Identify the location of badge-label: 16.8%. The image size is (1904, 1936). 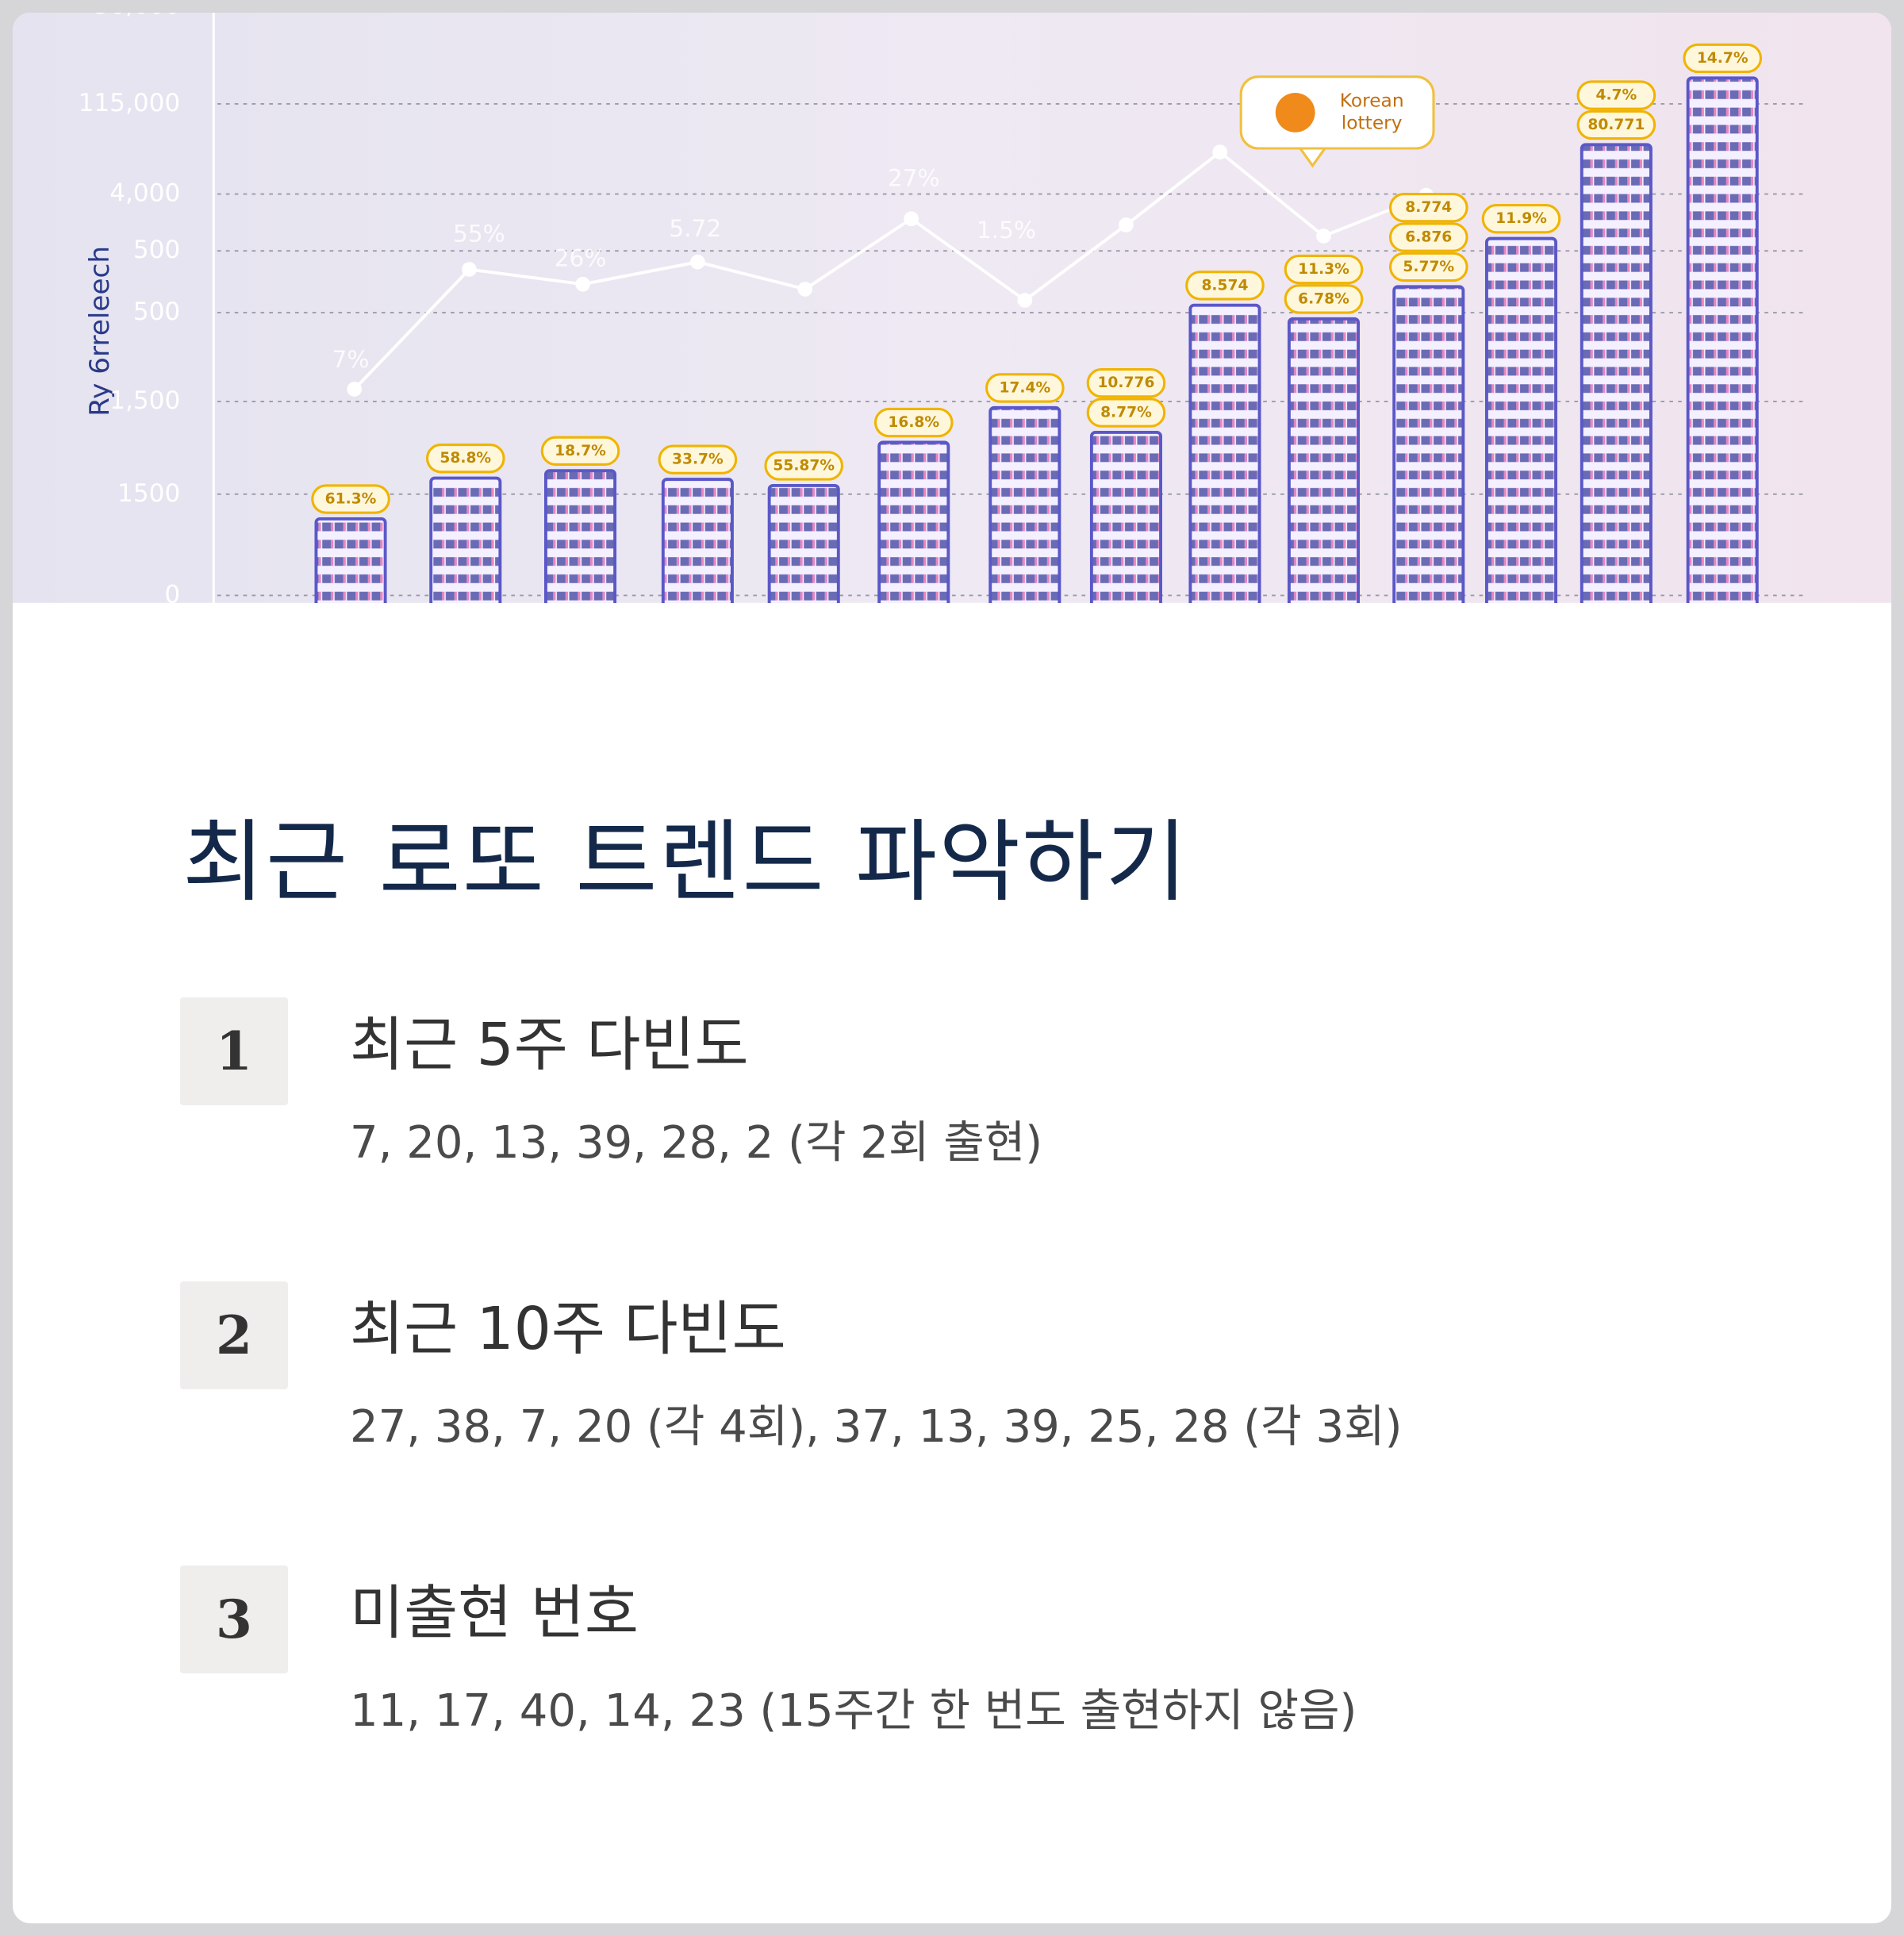
(913, 422).